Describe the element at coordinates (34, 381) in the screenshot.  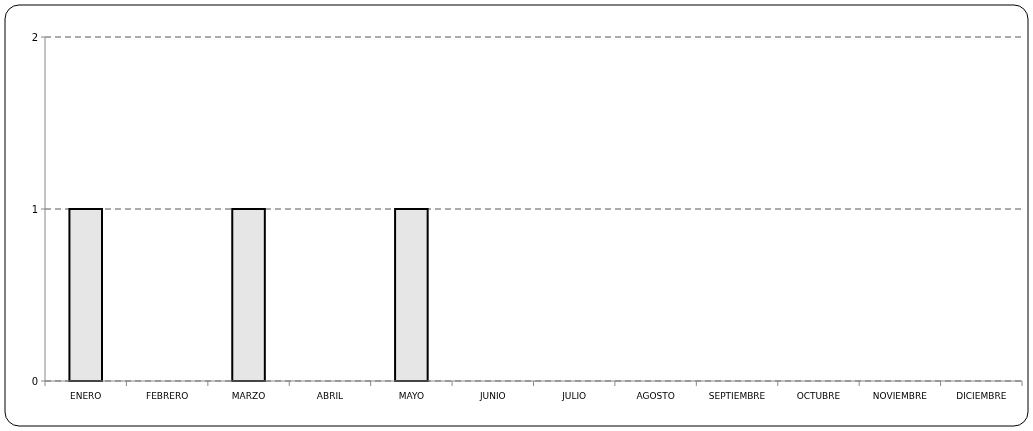
I see `y-tick-label: 0` at that location.